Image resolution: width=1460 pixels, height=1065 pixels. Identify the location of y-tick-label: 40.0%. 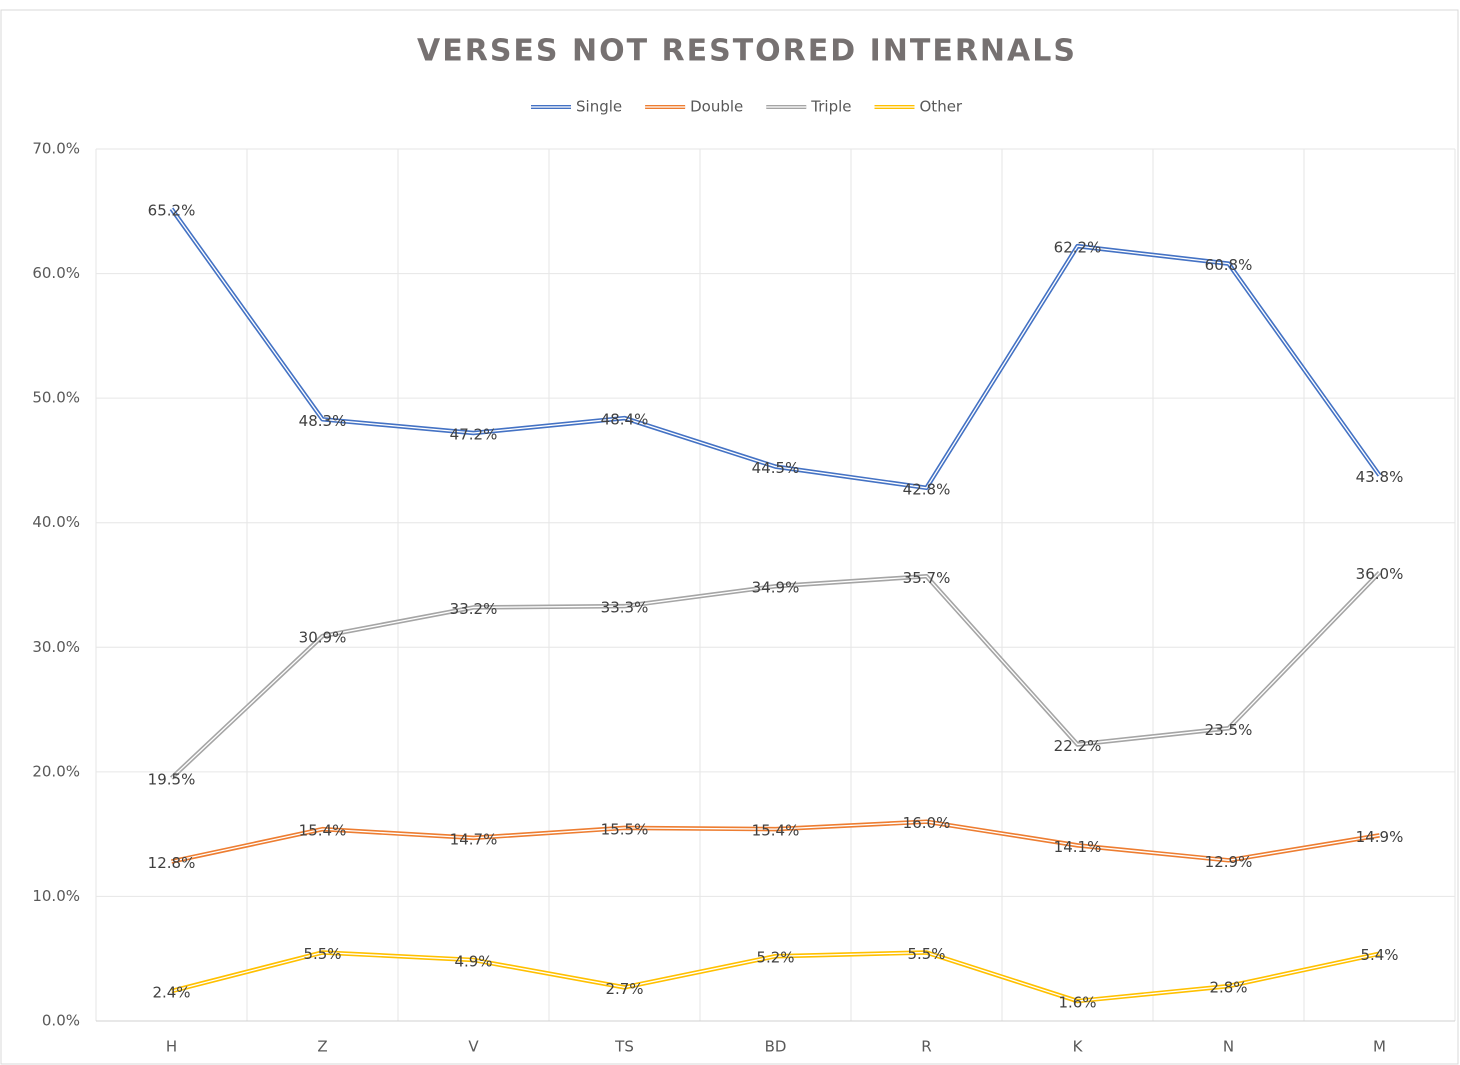
(56, 522).